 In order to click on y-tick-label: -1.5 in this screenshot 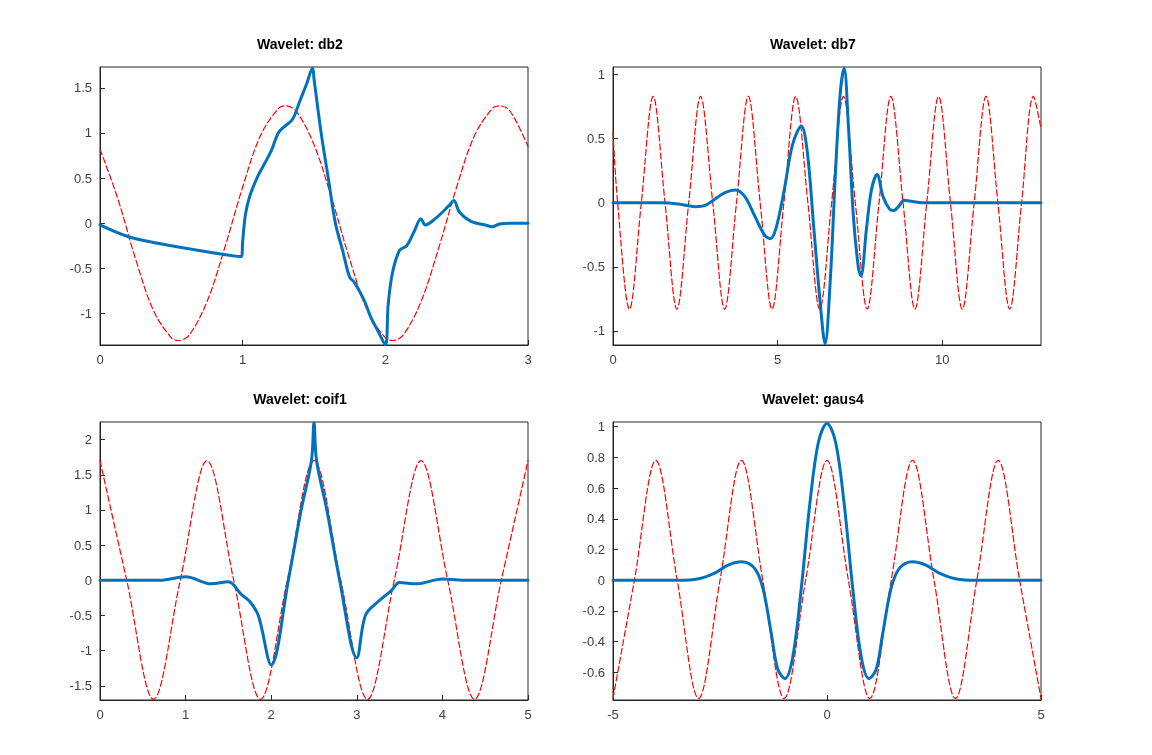, I will do `click(80, 686)`.